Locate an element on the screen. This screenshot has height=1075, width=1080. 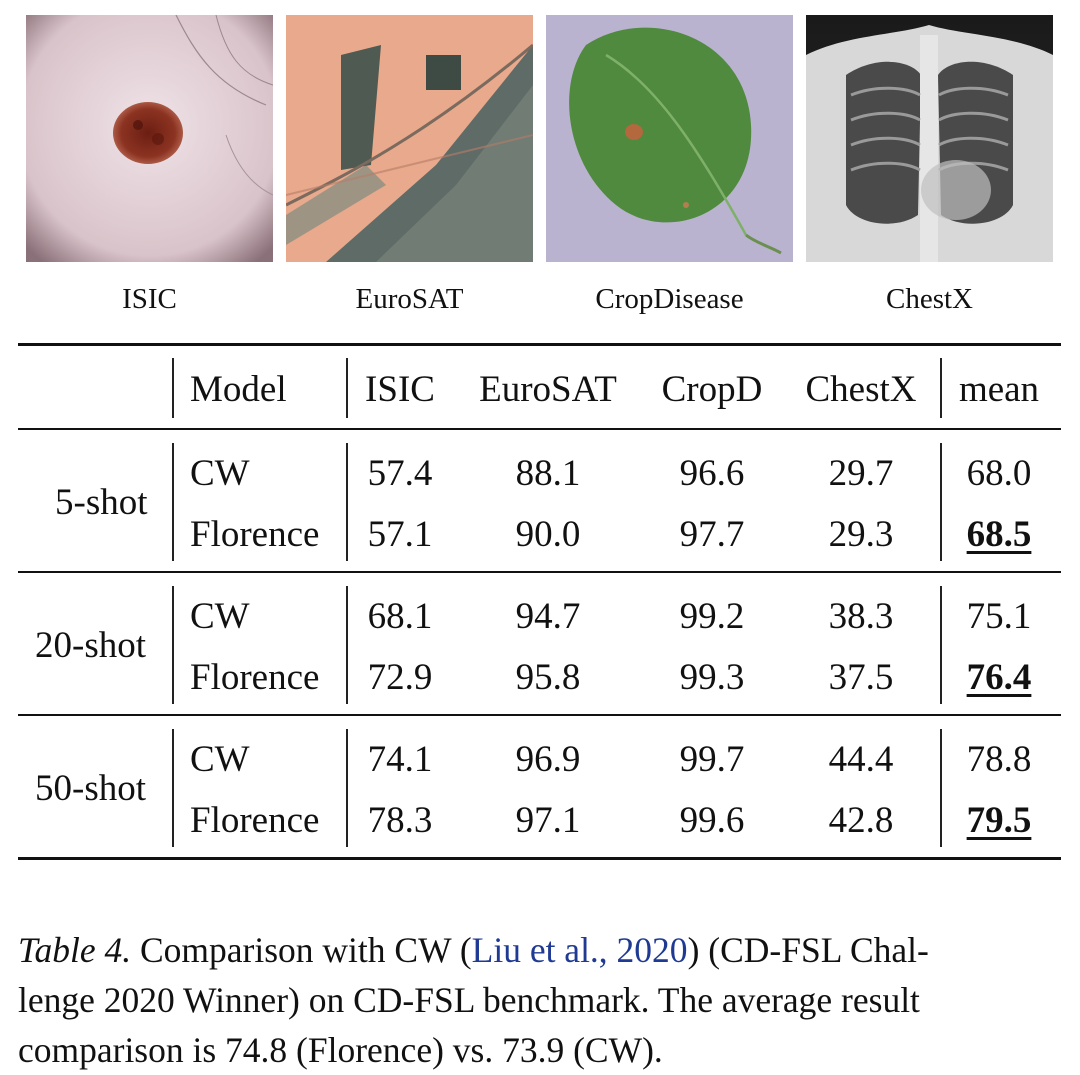
leaf-image is located at coordinates (669, 138).